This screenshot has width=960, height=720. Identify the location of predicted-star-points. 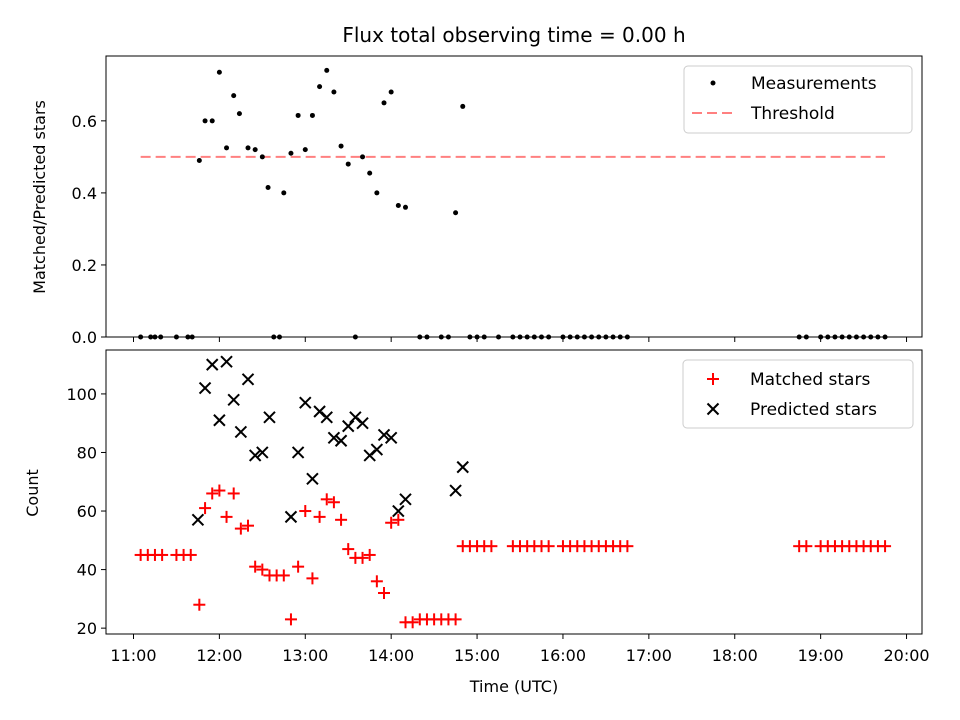
(330, 441).